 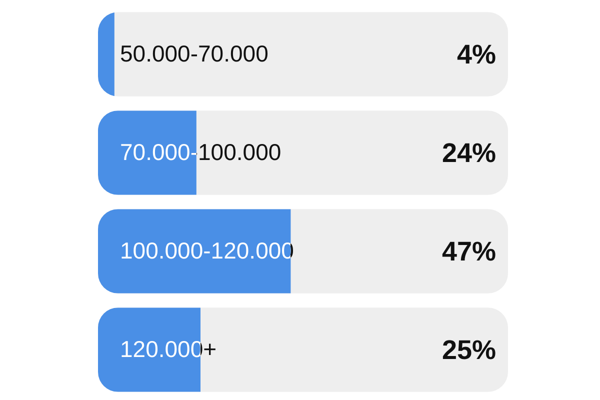 What do you see at coordinates (194, 53) in the screenshot?
I see `y-tick-label: 50.000-70.000` at bounding box center [194, 53].